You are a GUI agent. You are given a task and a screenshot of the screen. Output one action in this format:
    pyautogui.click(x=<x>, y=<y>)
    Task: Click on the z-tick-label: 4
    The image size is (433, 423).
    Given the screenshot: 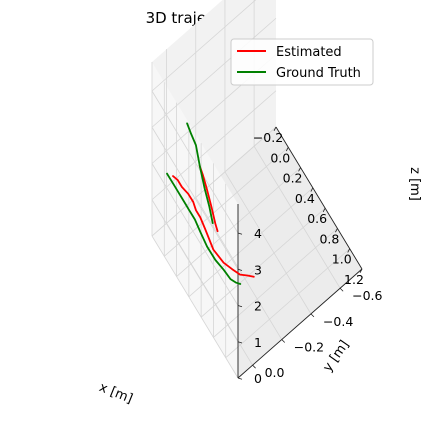 What is the action you would take?
    pyautogui.click(x=258, y=233)
    